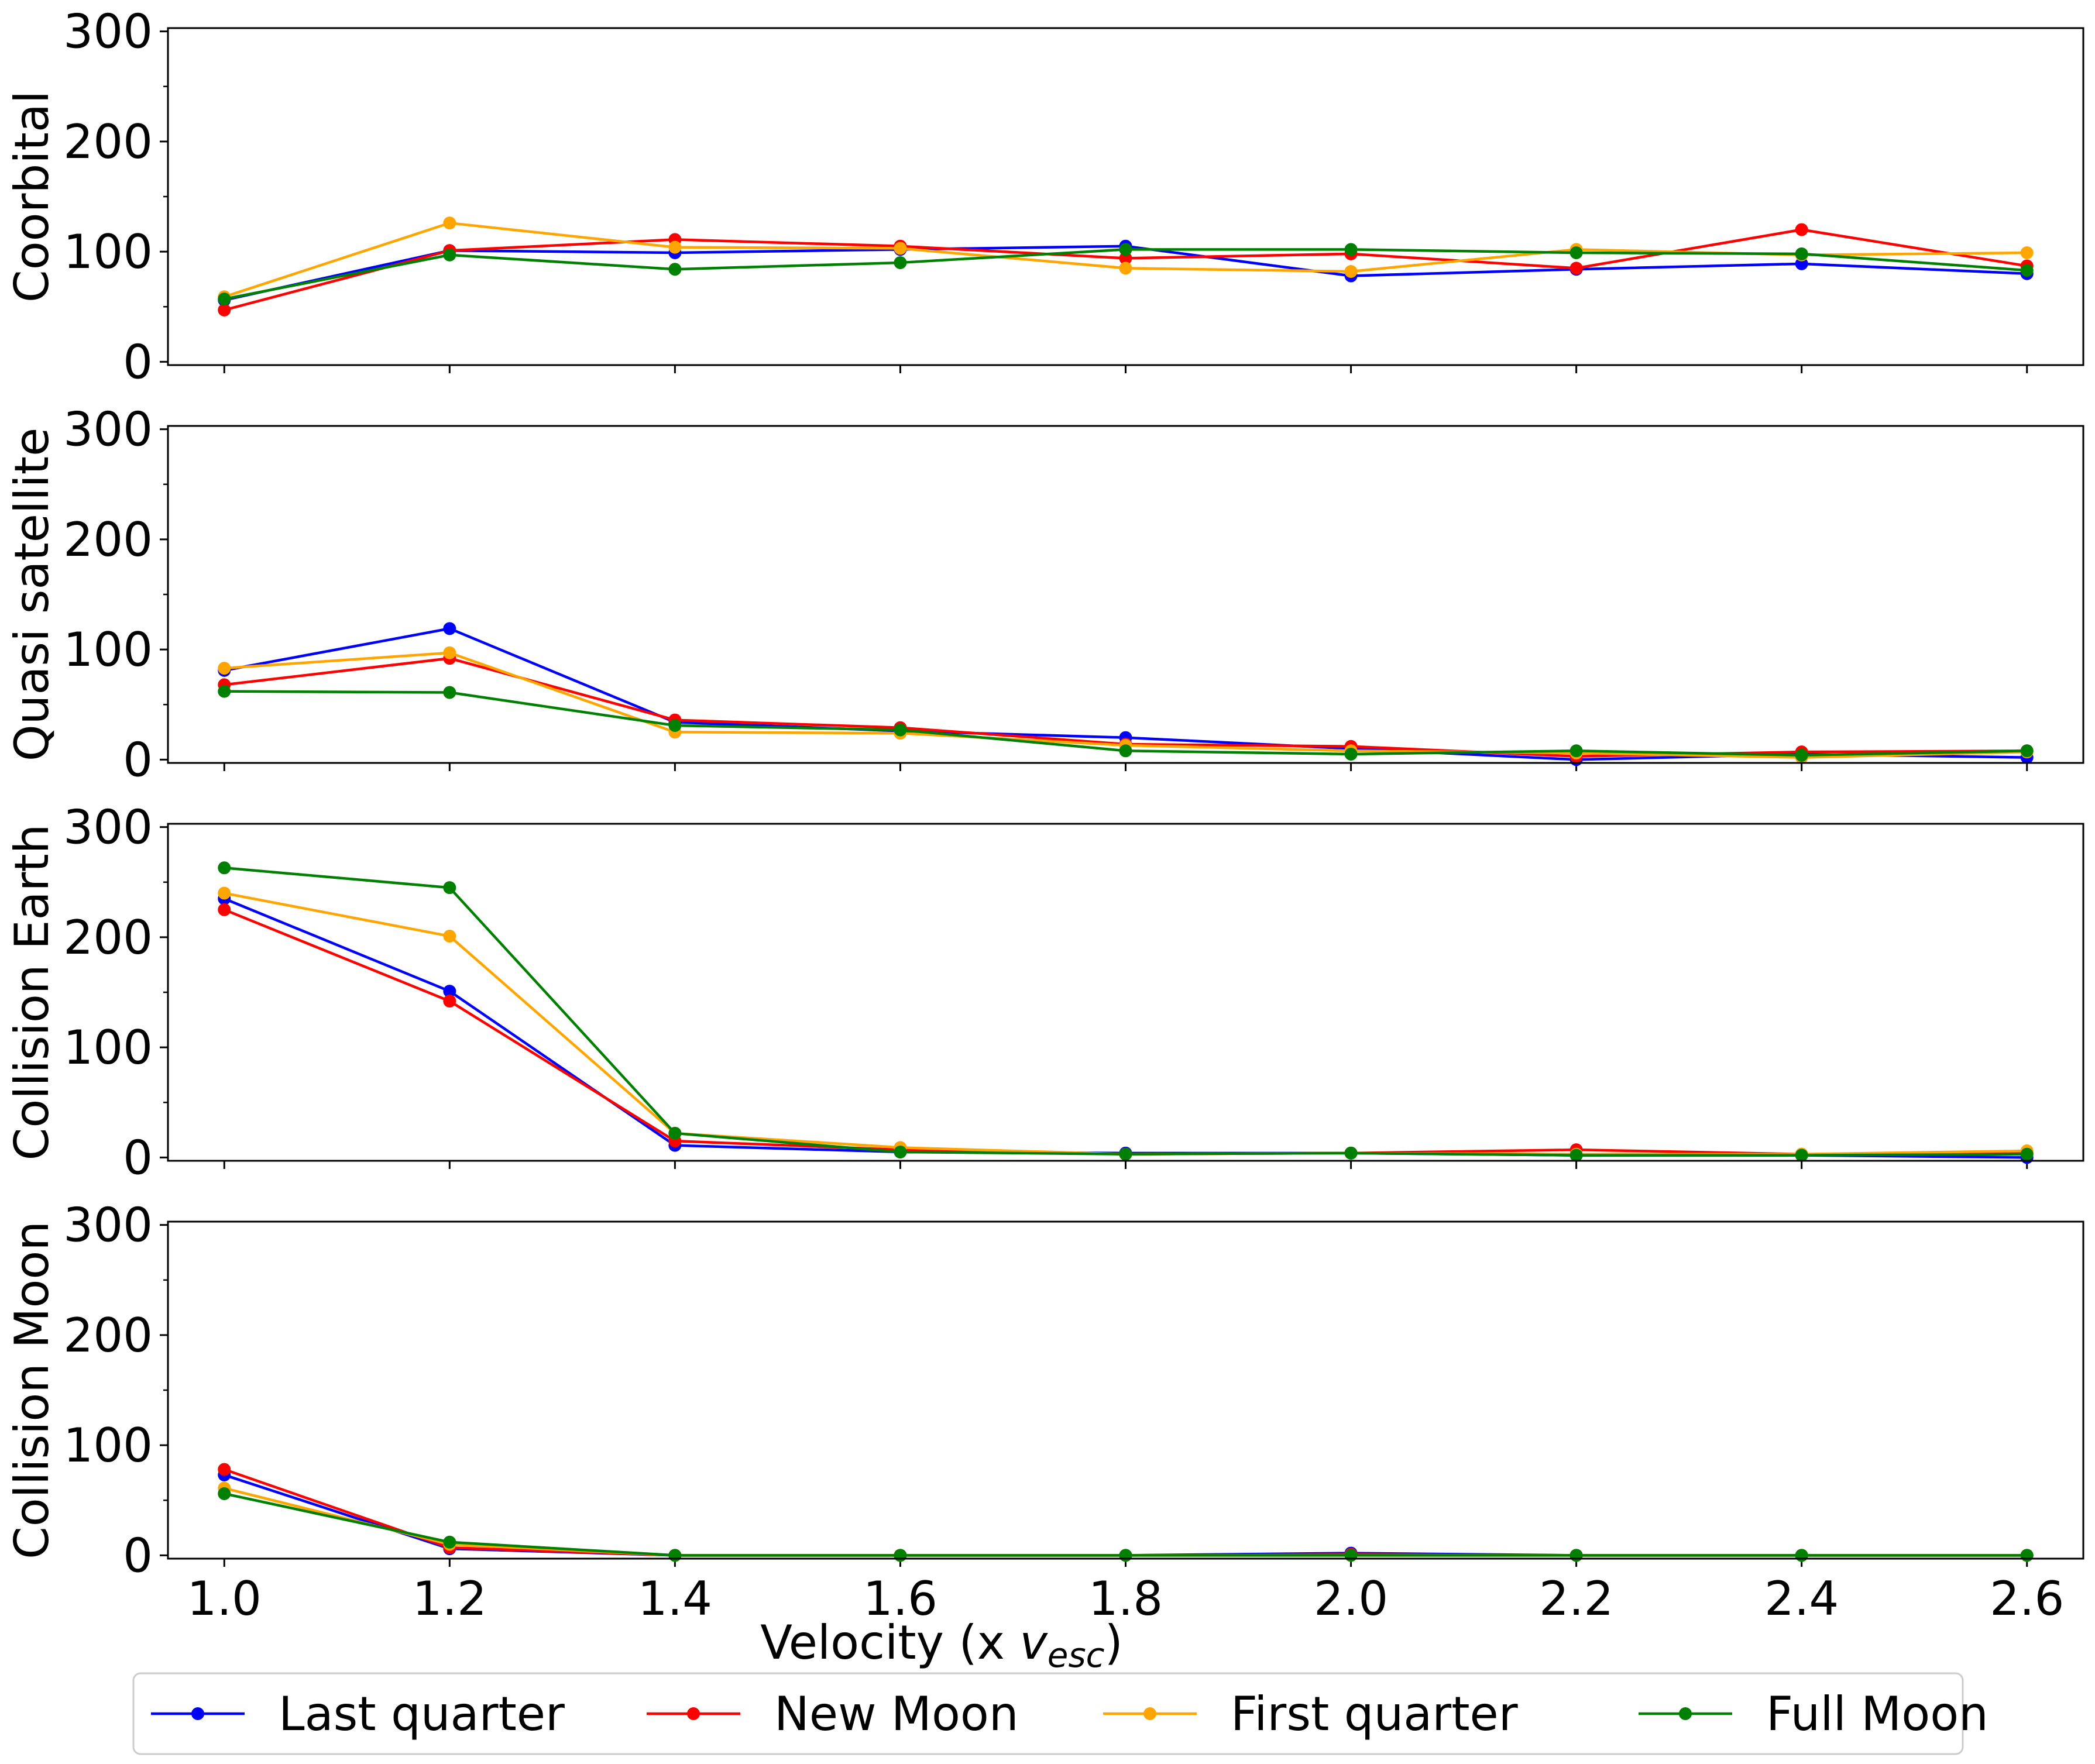 This screenshot has width=2095, height=1764. I want to click on series-new-moon, so click(1126, 1032).